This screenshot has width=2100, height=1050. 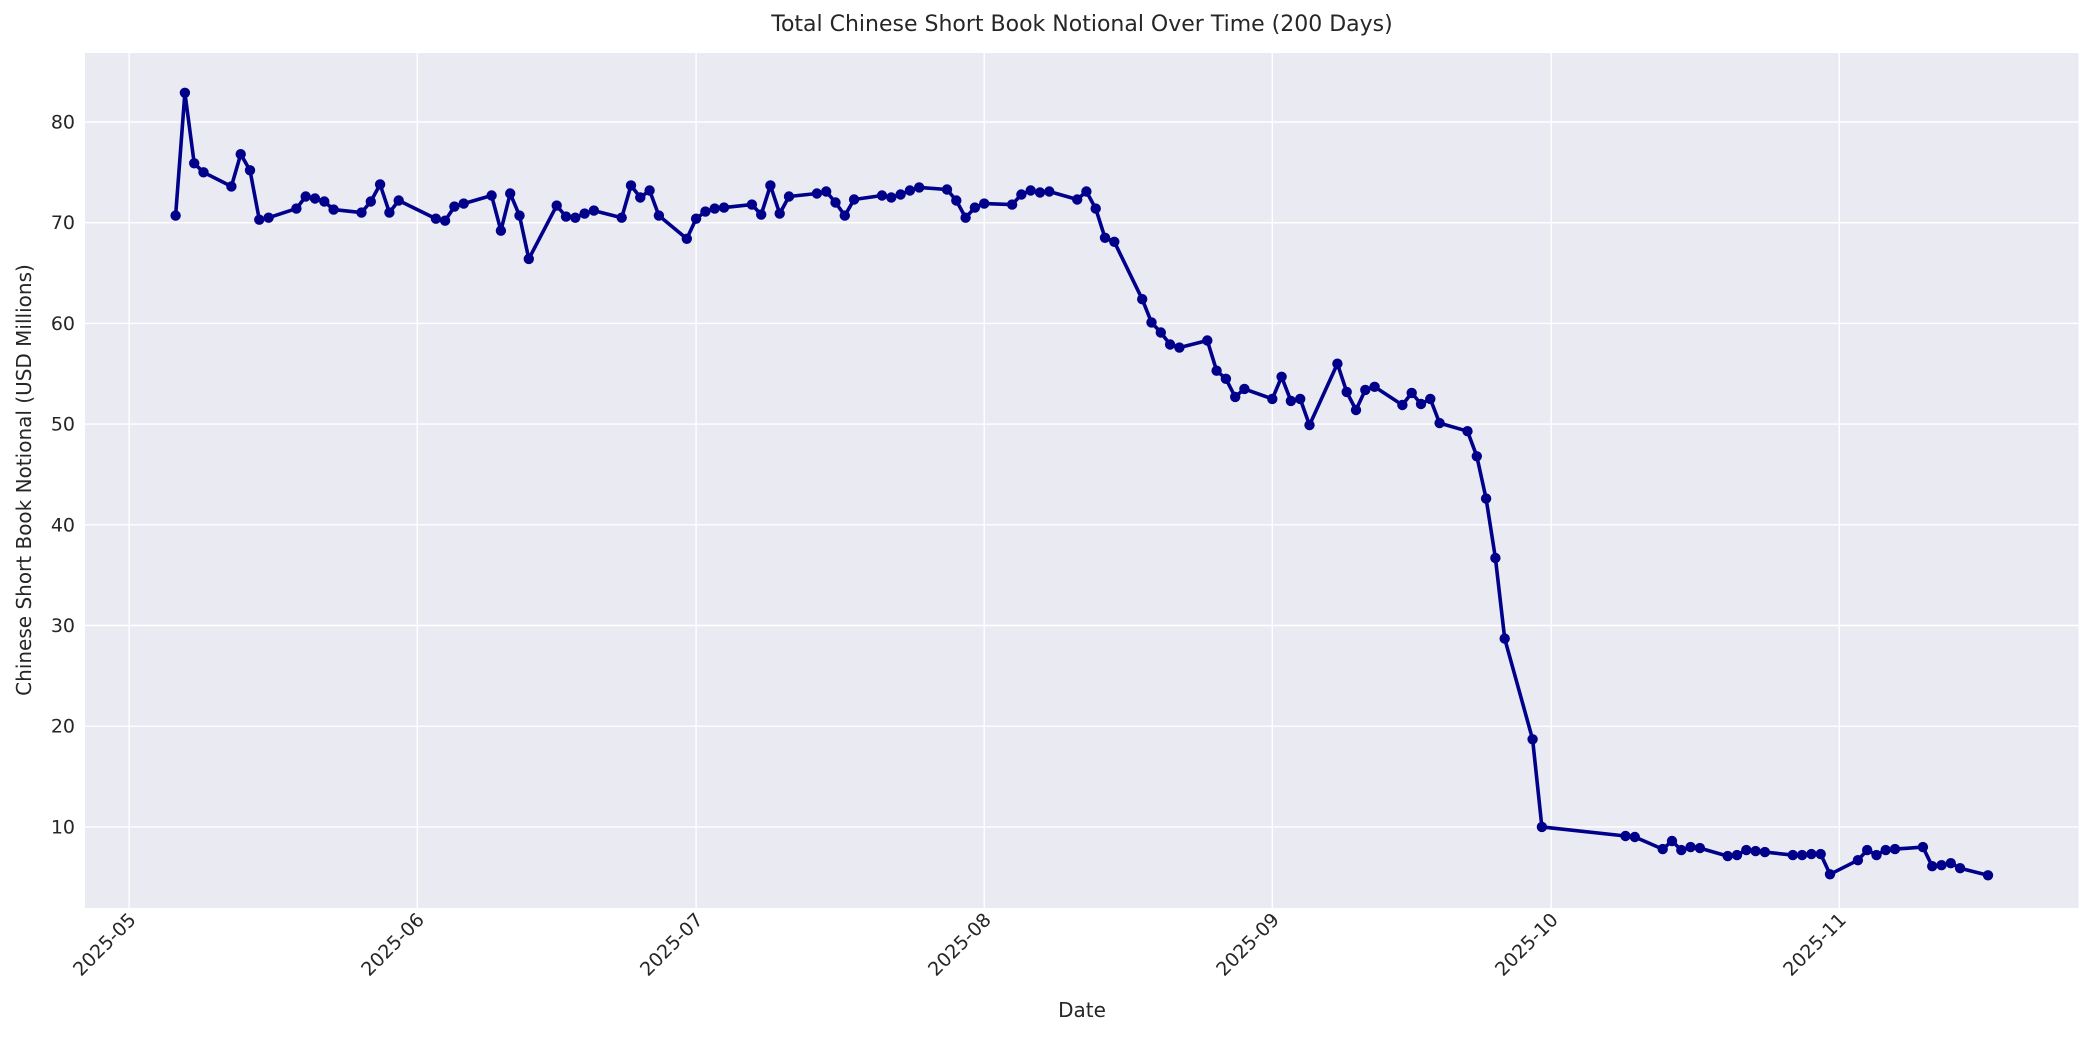 I want to click on y-tick-label: 10, so click(x=63, y=827).